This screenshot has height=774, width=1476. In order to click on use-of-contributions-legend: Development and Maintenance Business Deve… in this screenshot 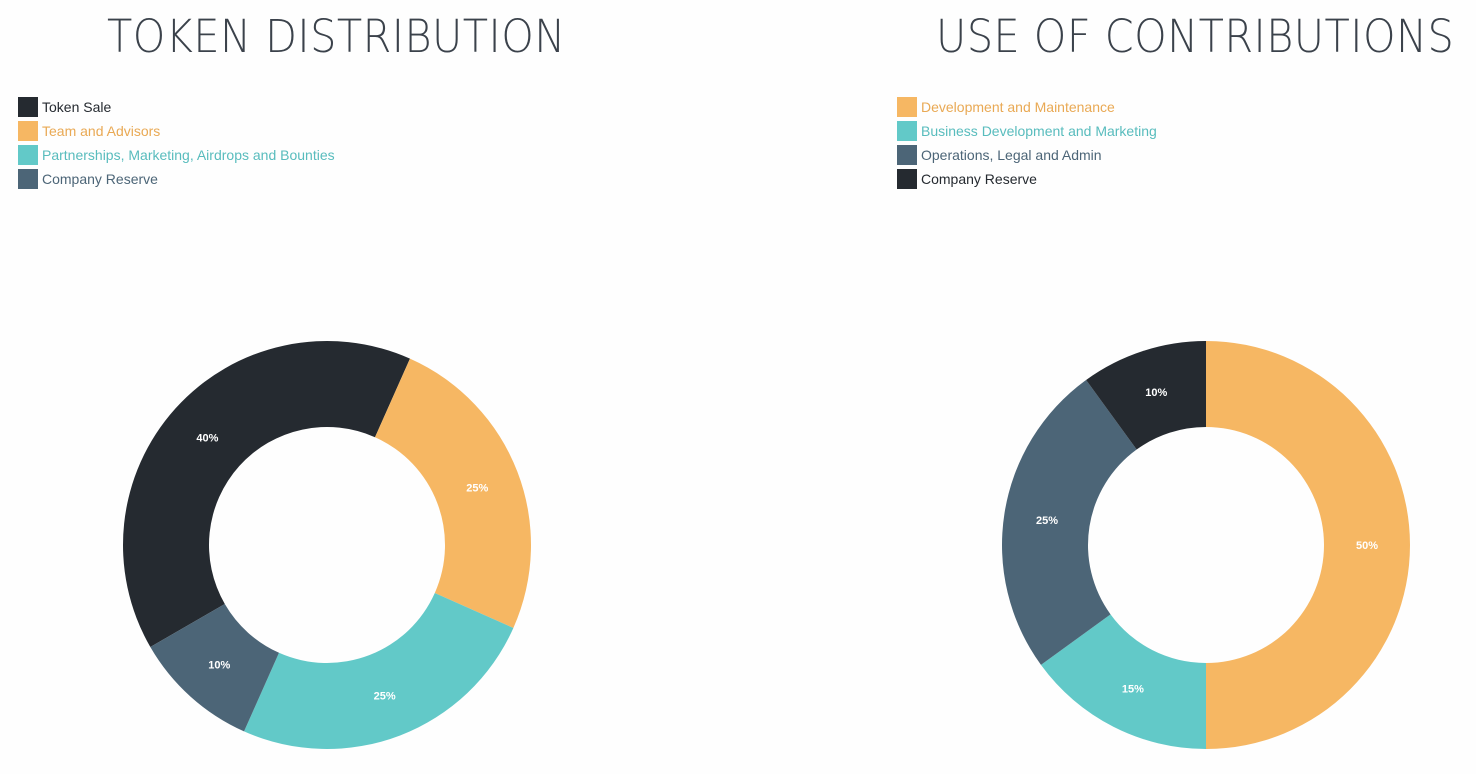, I will do `click(1027, 143)`.